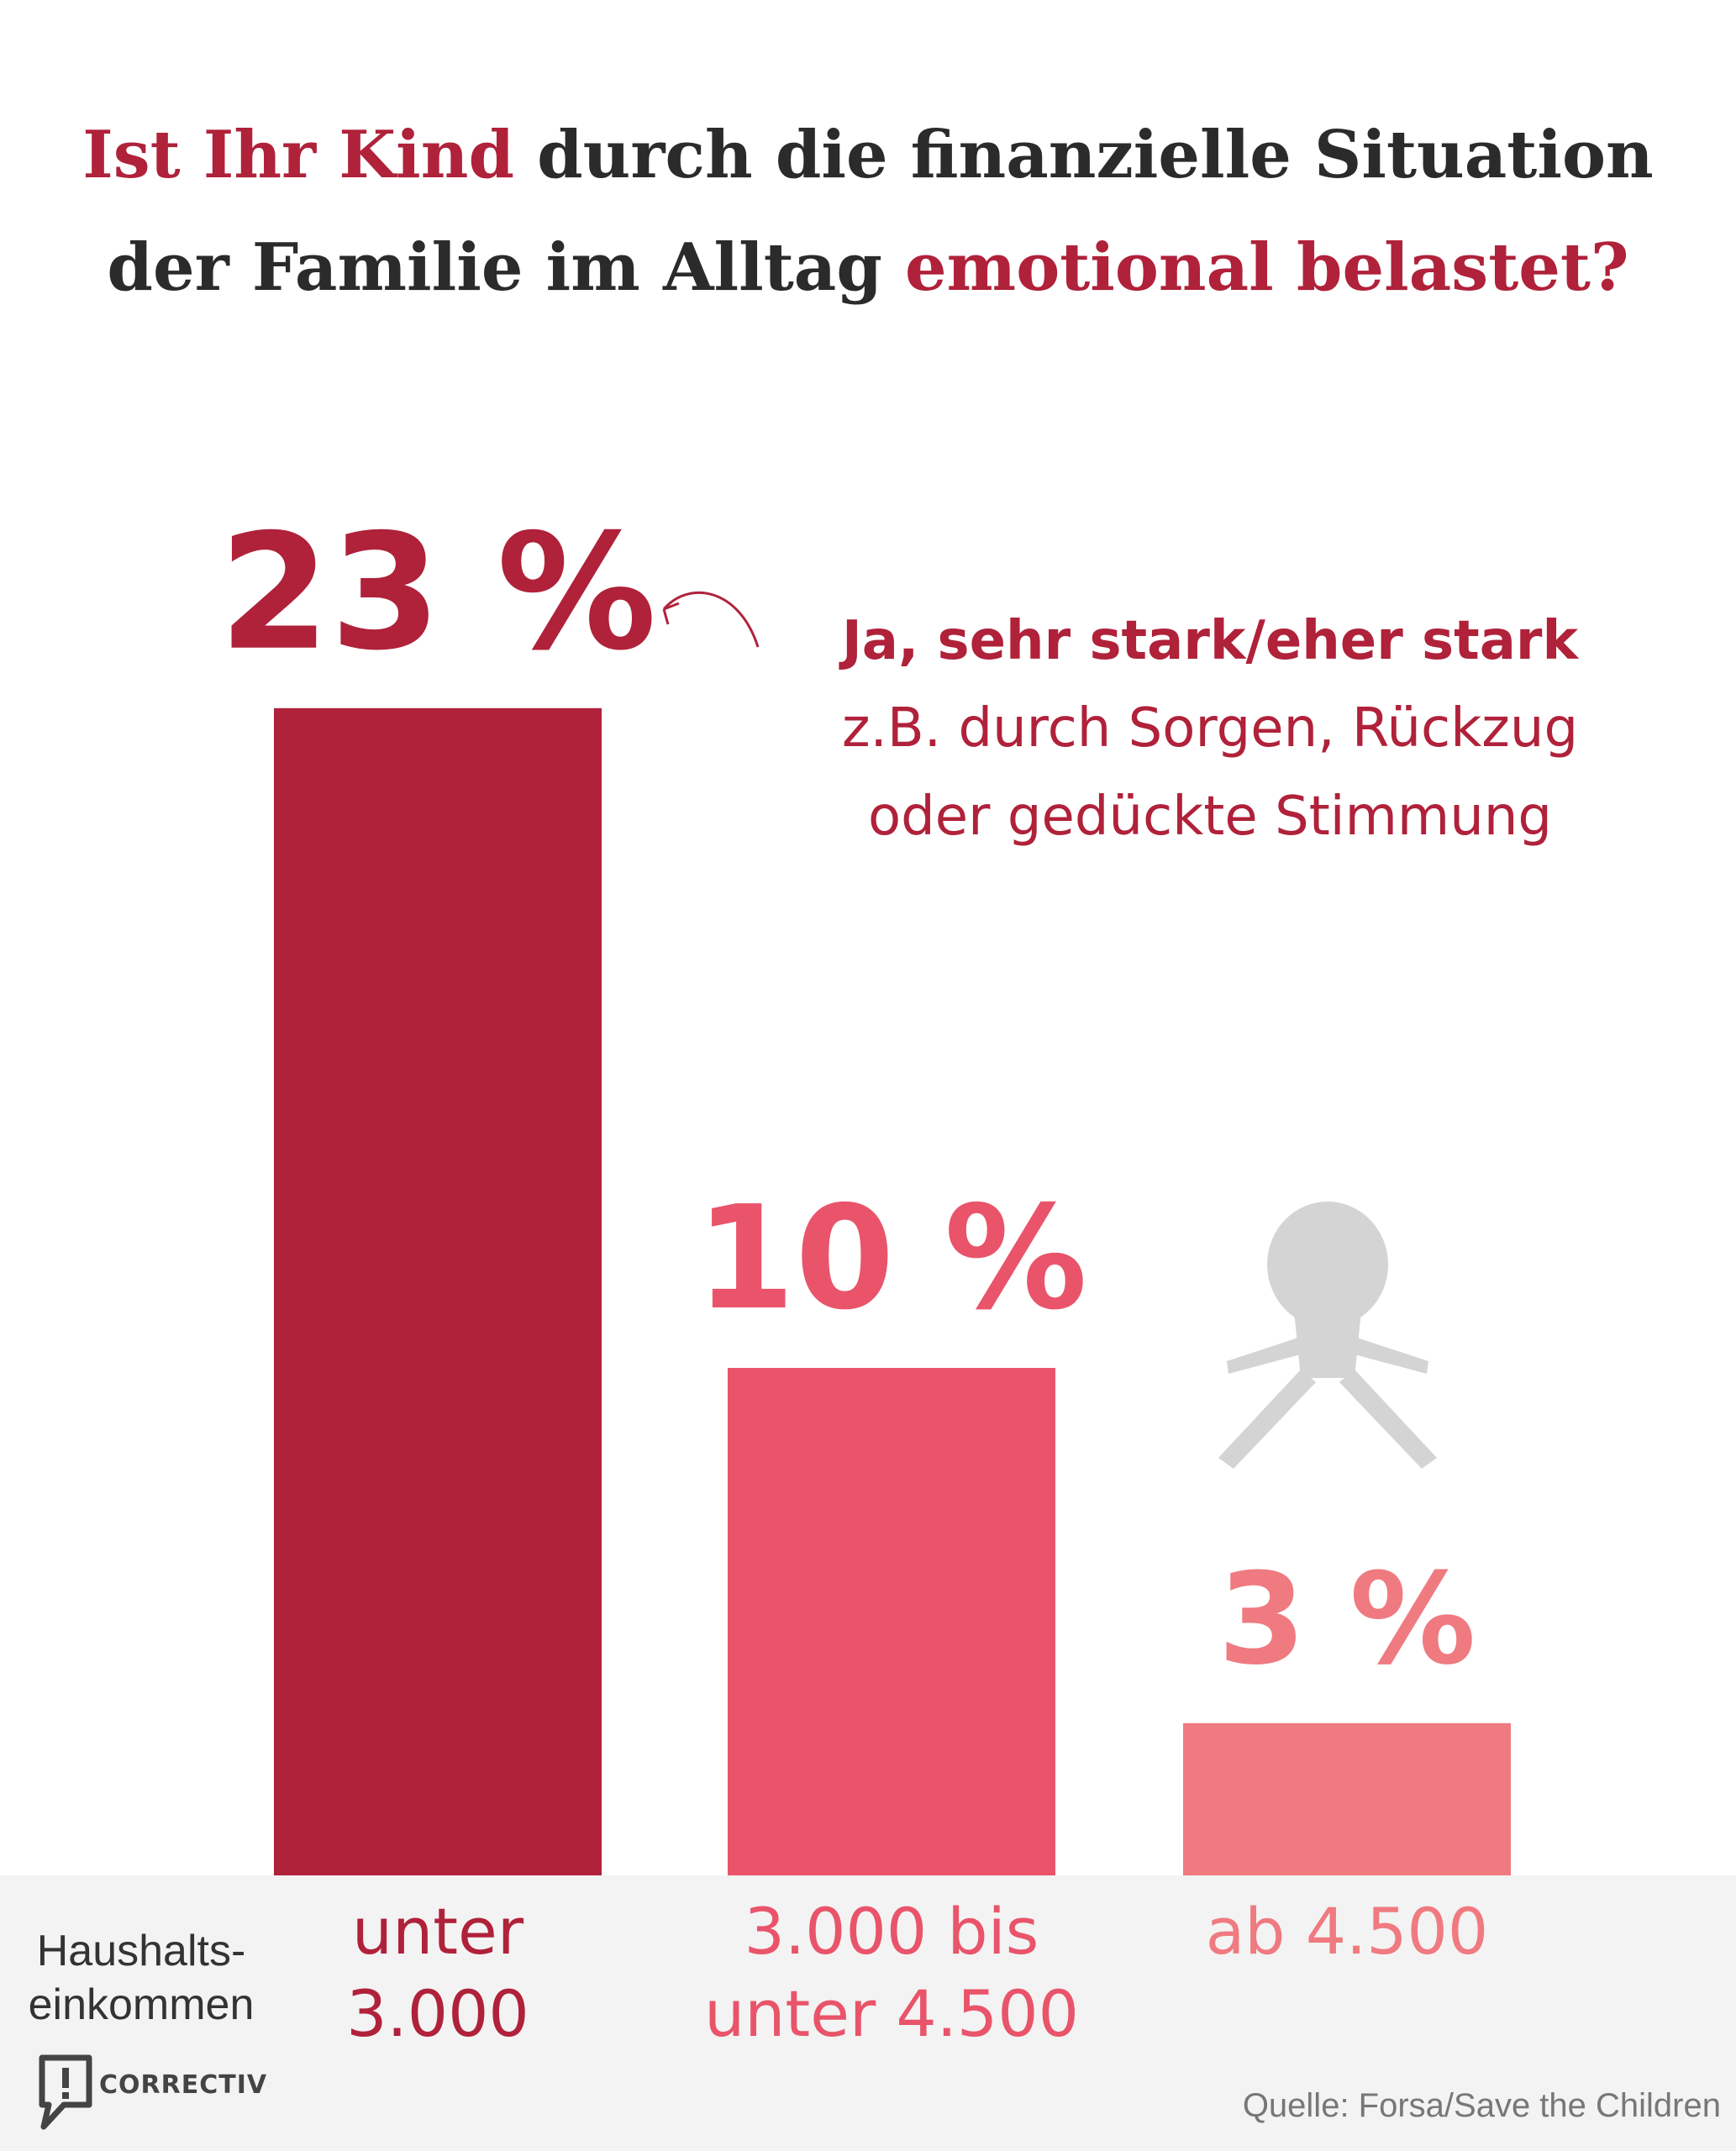 The height and width of the screenshot is (2151, 1736). I want to click on category-label-1-line-2: 3.000, so click(437, 2014).